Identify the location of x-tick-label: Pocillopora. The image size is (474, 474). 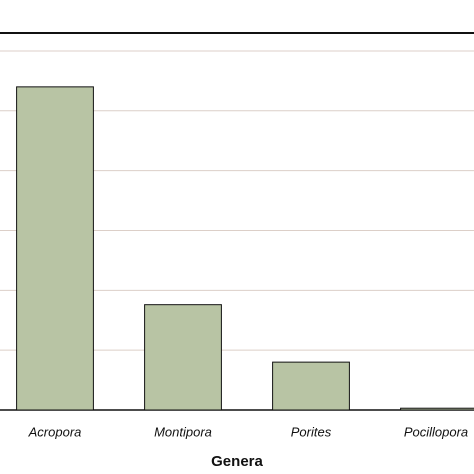
(436, 431).